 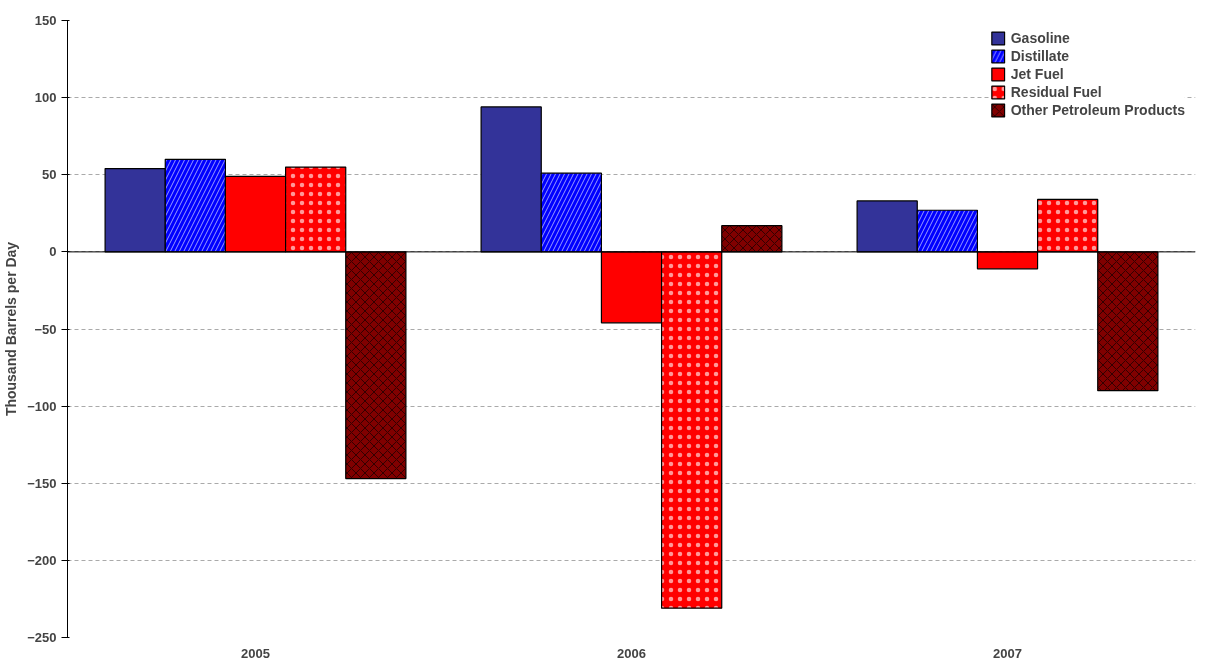 What do you see at coordinates (45, 329) in the screenshot?
I see `y-tick-label: −50` at bounding box center [45, 329].